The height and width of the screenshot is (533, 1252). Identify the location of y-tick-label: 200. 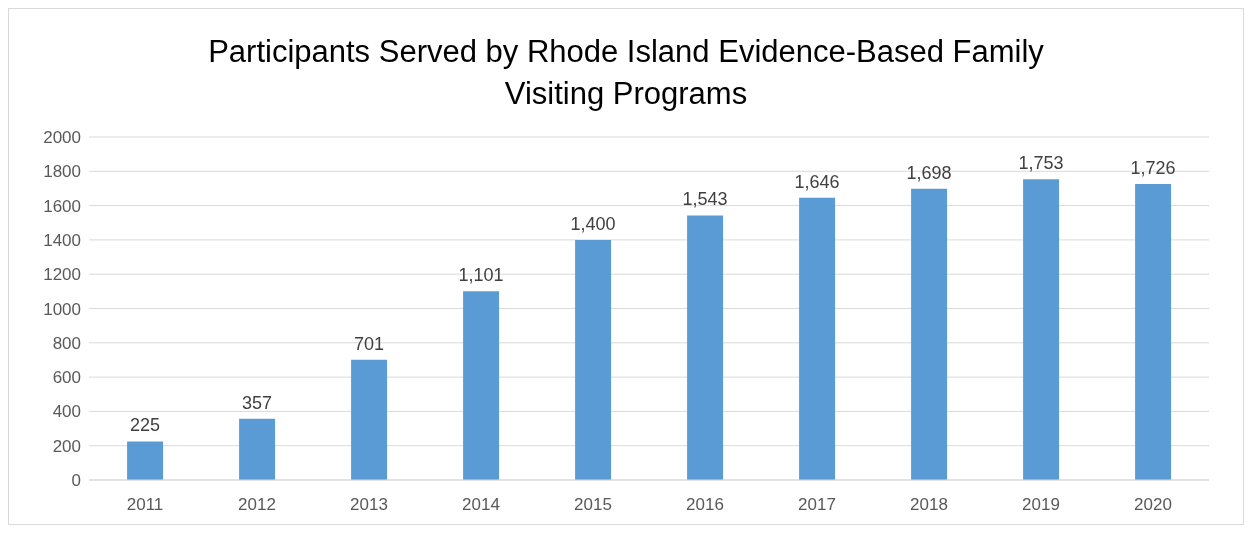
(66, 446).